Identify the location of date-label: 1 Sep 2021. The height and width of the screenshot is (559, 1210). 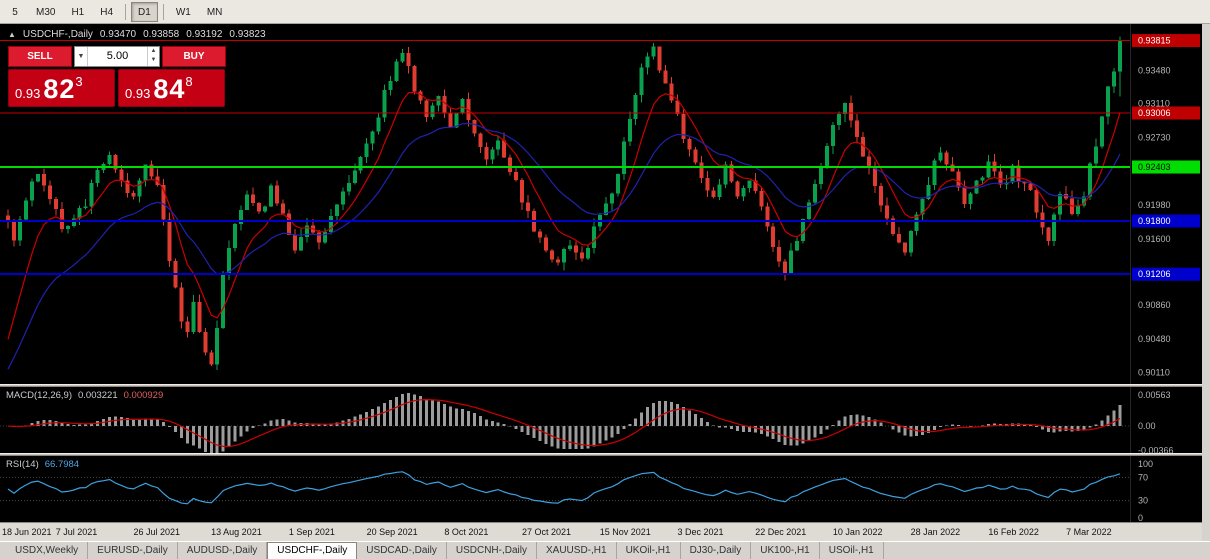
(311, 532).